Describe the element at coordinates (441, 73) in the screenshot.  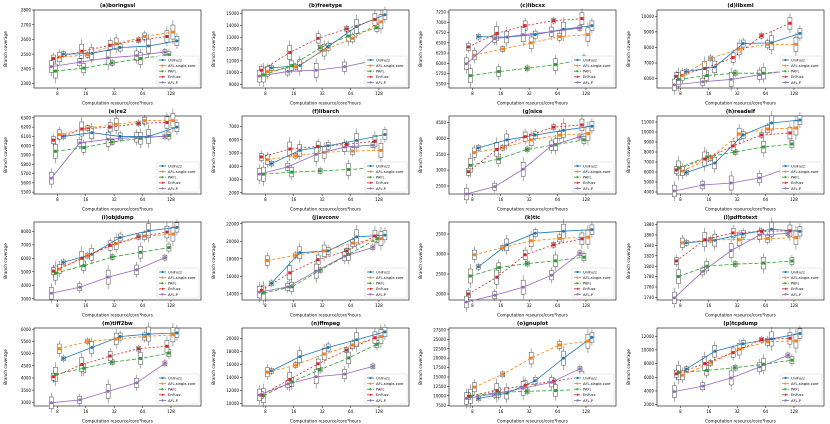
I see `y-tick-label: 5750` at that location.